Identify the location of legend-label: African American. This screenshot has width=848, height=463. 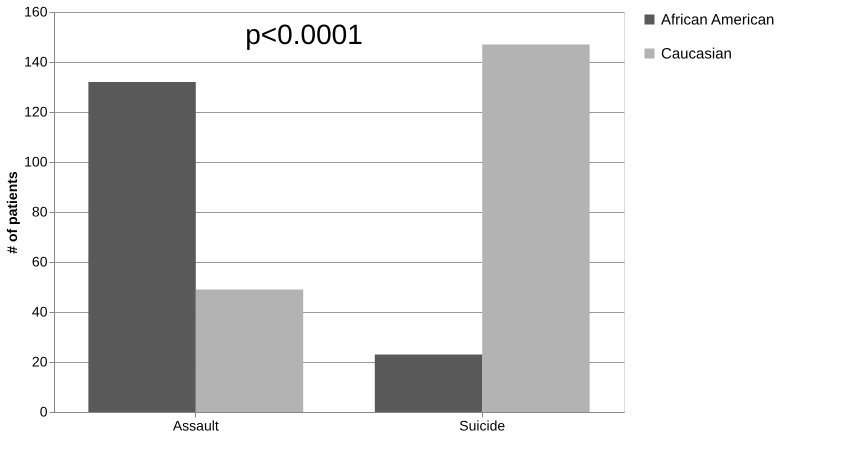
(717, 20).